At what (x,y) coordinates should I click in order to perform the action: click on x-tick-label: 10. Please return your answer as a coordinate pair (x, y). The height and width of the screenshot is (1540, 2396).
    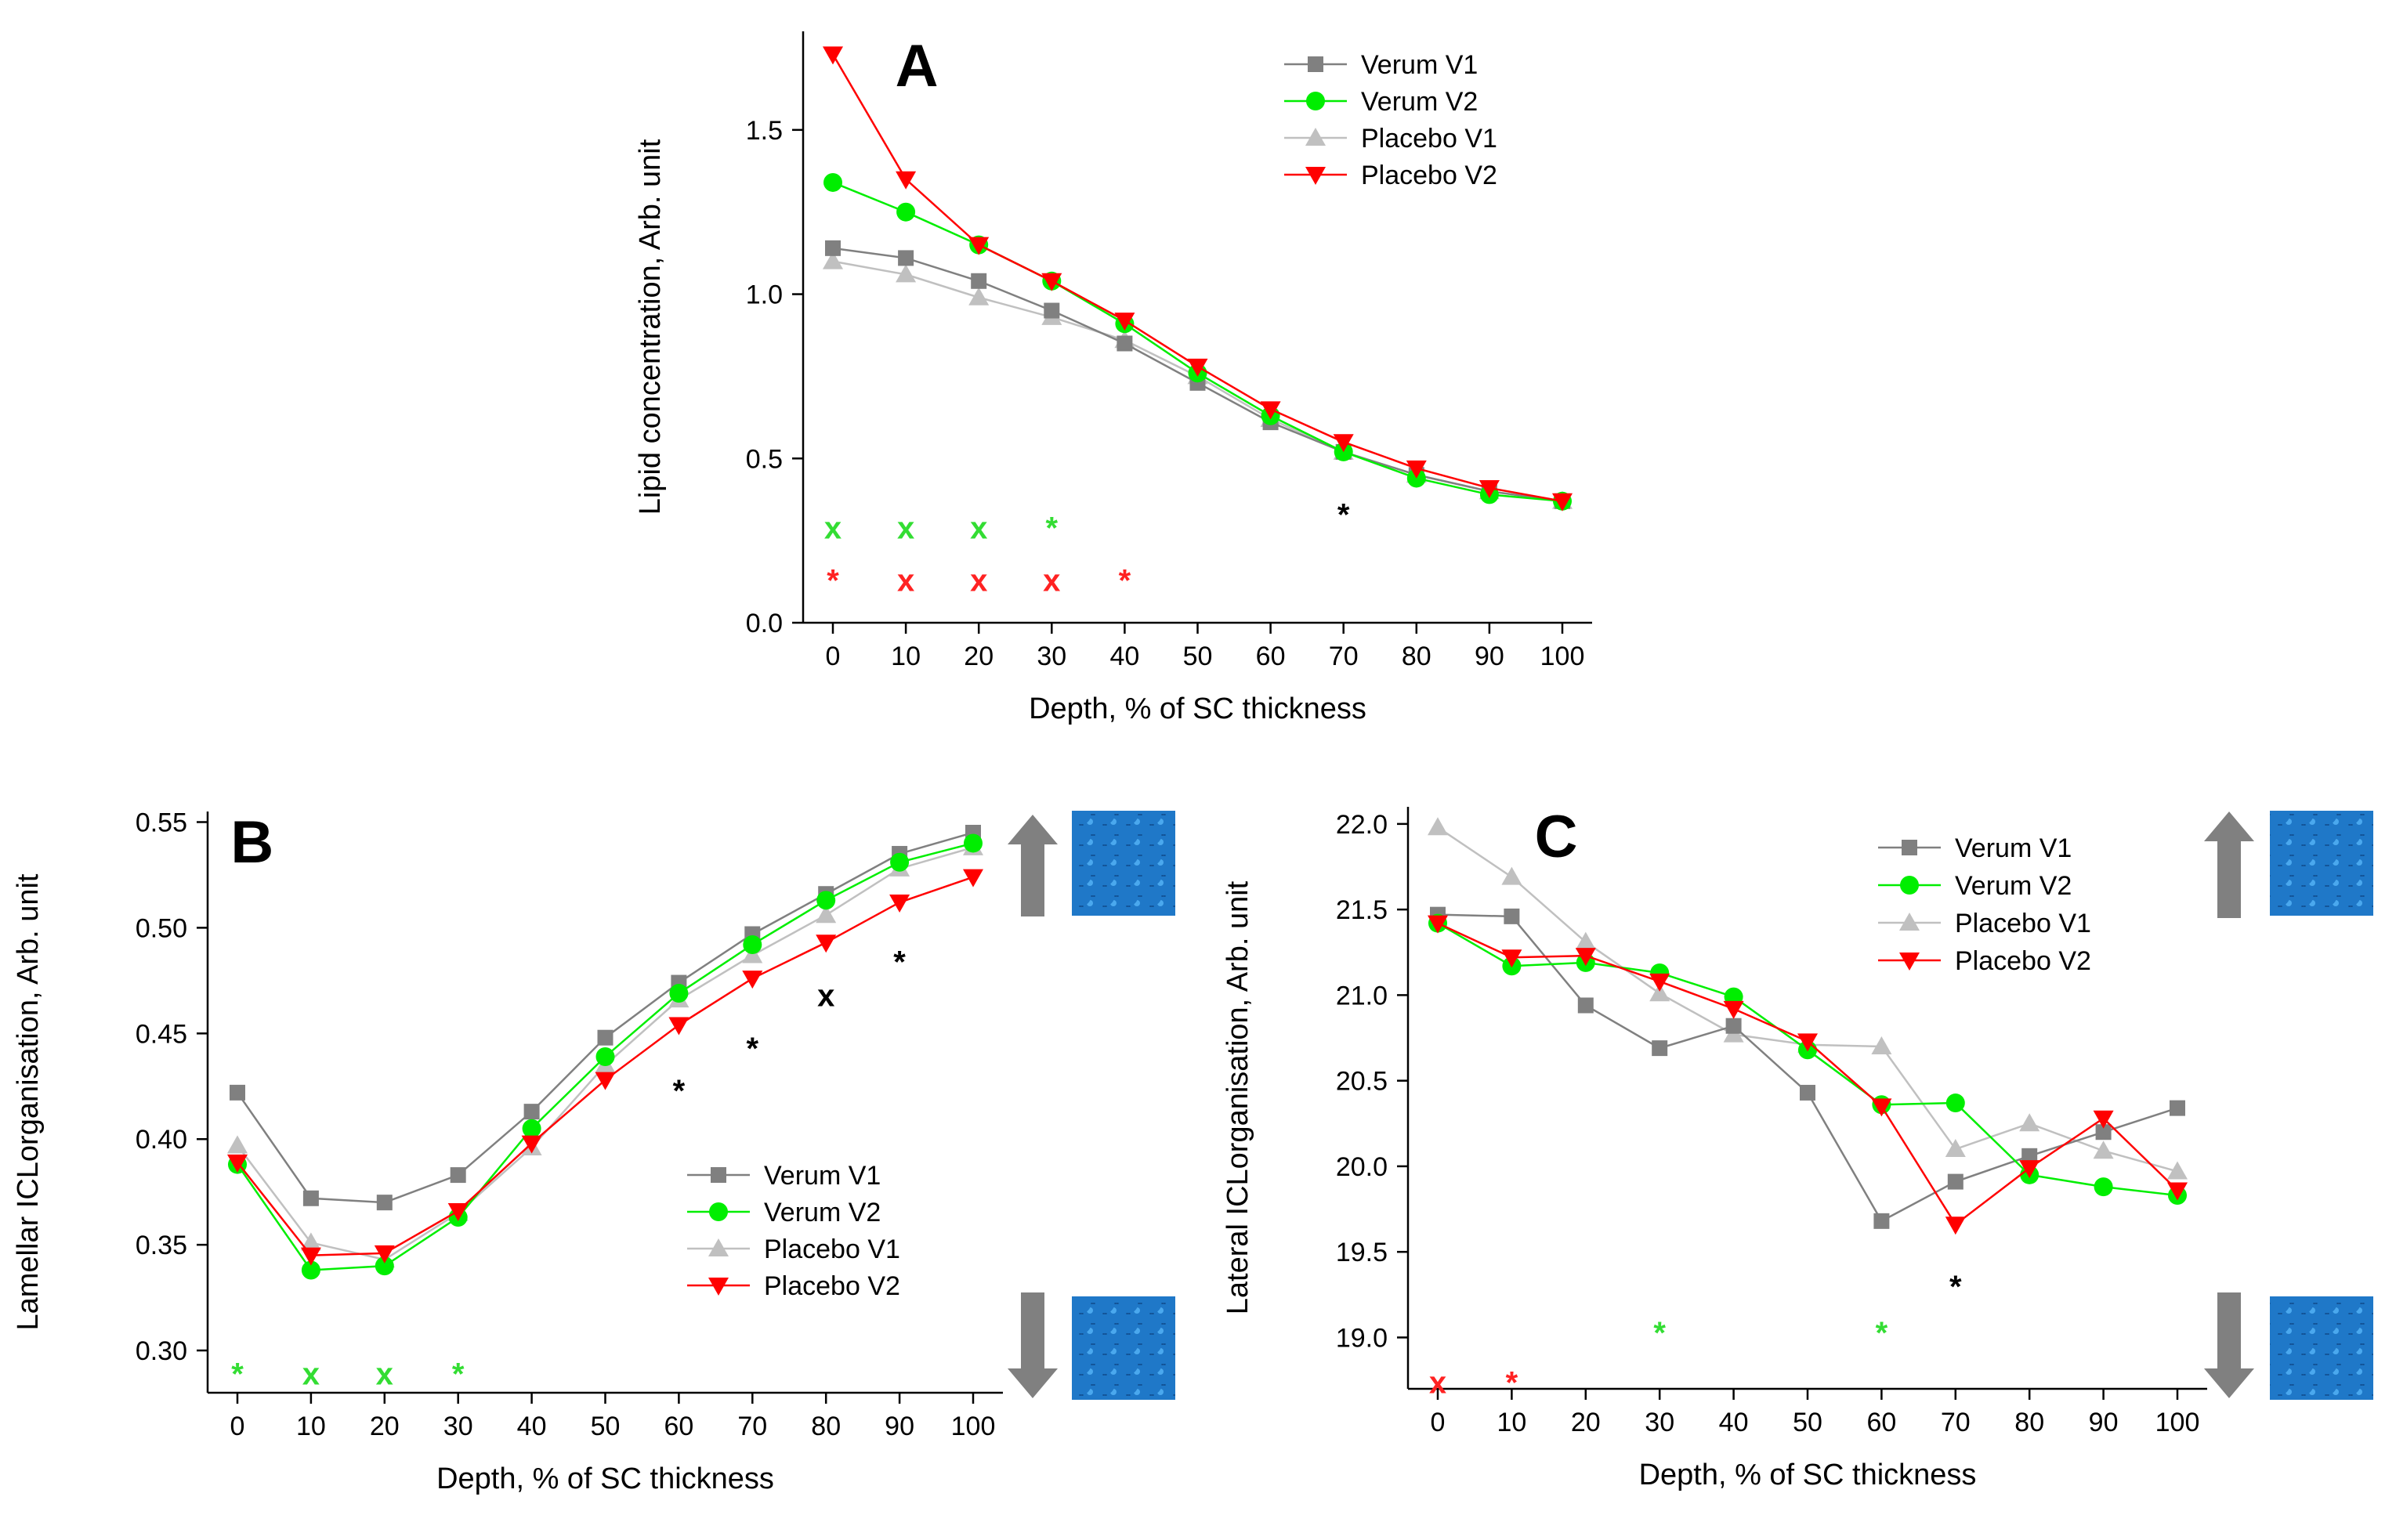
    Looking at the image, I should click on (311, 1426).